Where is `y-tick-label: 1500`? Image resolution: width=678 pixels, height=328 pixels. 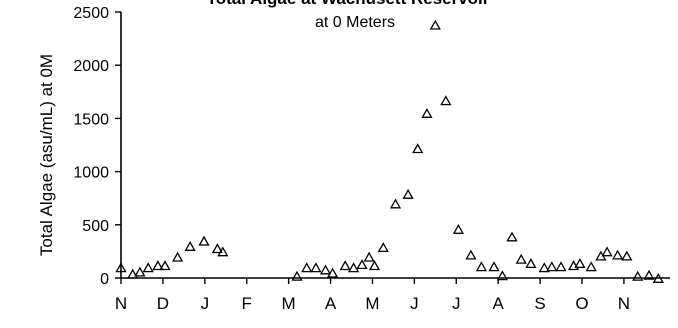
y-tick-label: 1500 is located at coordinates (91, 119).